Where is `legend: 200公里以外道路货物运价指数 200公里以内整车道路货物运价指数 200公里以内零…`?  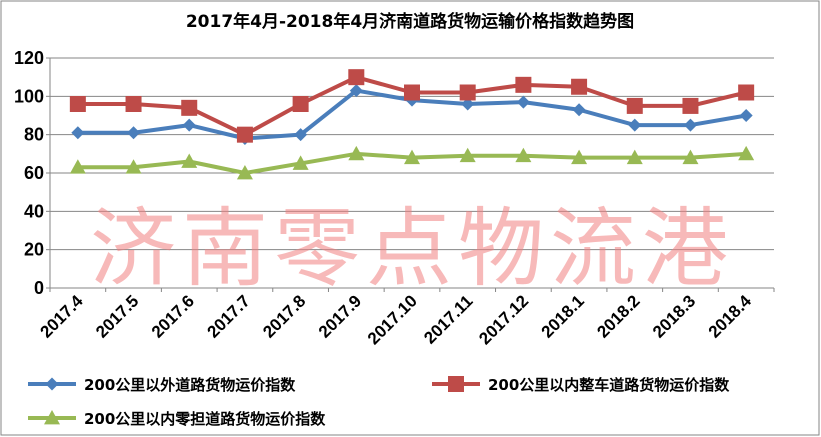
legend: 200公里以外道路货物运价指数 200公里以内整车道路货物运价指数 200公里以内零… is located at coordinates (379, 402).